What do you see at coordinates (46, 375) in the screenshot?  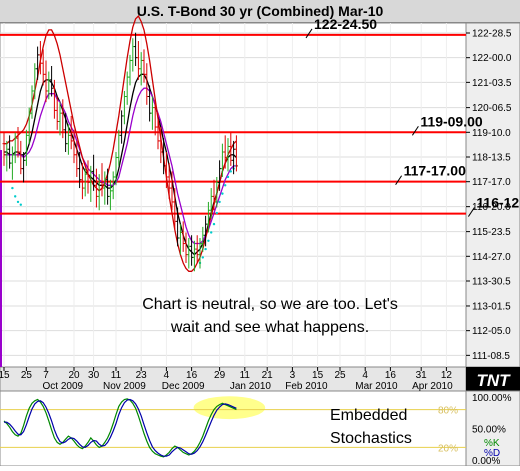 I see `date-axis-day-label: 7` at bounding box center [46, 375].